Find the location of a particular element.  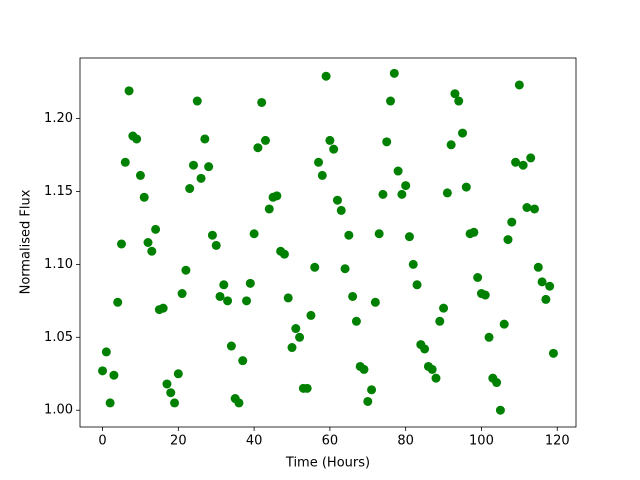

x-tick-label: 100 is located at coordinates (481, 441).